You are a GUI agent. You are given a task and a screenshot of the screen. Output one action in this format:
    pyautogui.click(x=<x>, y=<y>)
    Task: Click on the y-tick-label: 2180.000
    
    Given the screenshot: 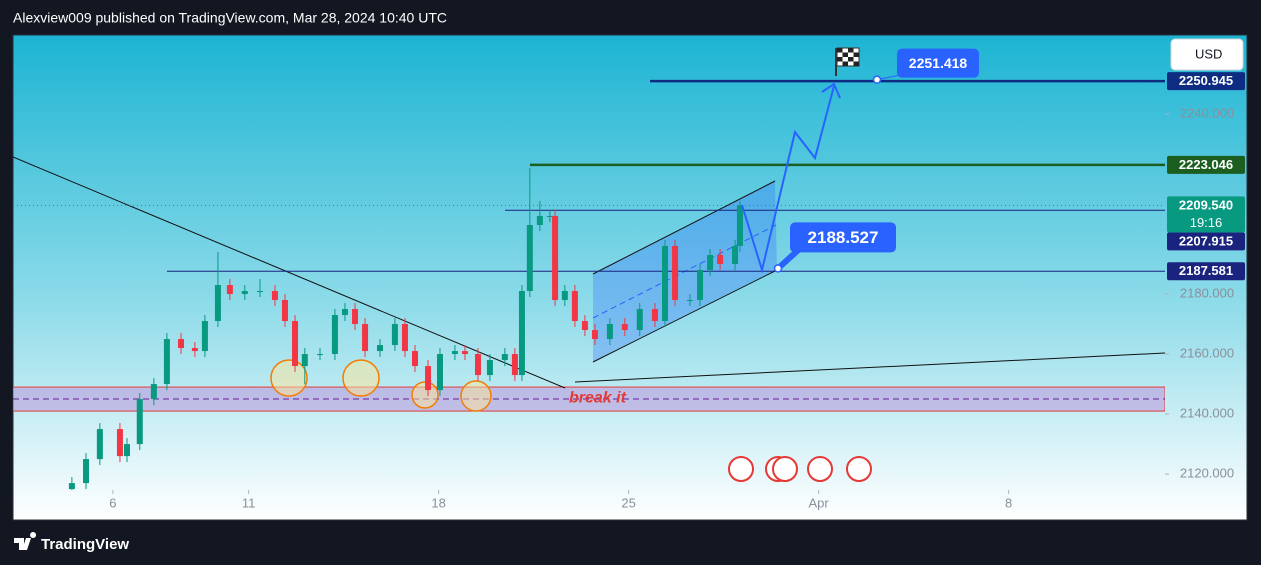 What is the action you would take?
    pyautogui.click(x=1207, y=292)
    